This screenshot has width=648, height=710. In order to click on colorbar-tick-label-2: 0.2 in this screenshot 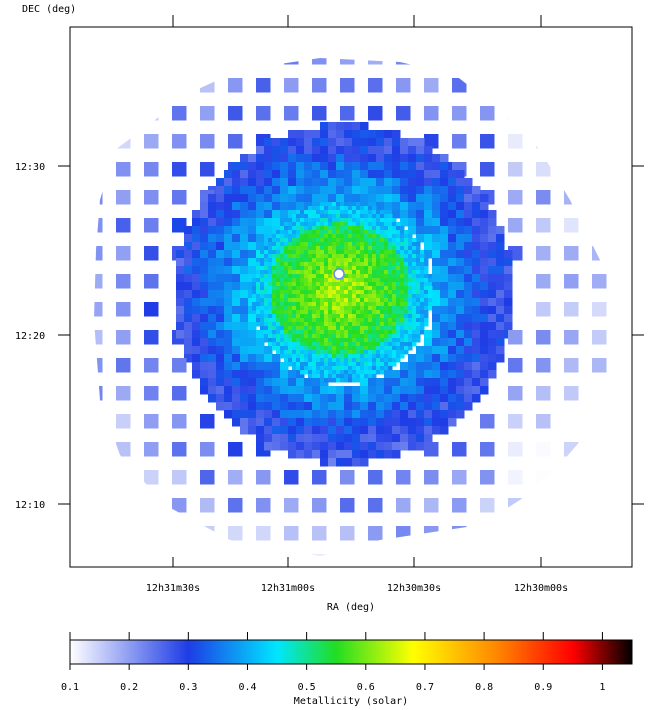, I will do `click(129, 687)`.